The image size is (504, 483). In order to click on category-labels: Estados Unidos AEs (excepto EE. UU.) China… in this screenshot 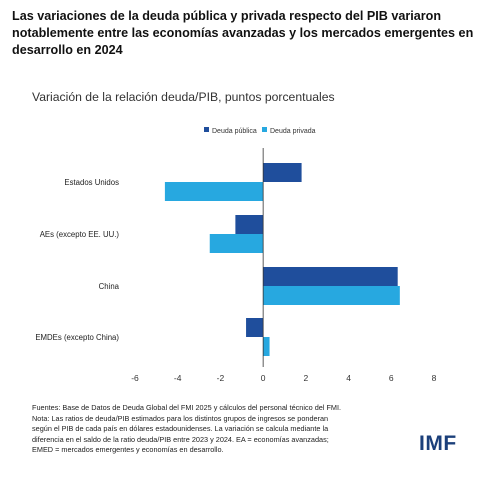, I will do `click(77, 260)`.